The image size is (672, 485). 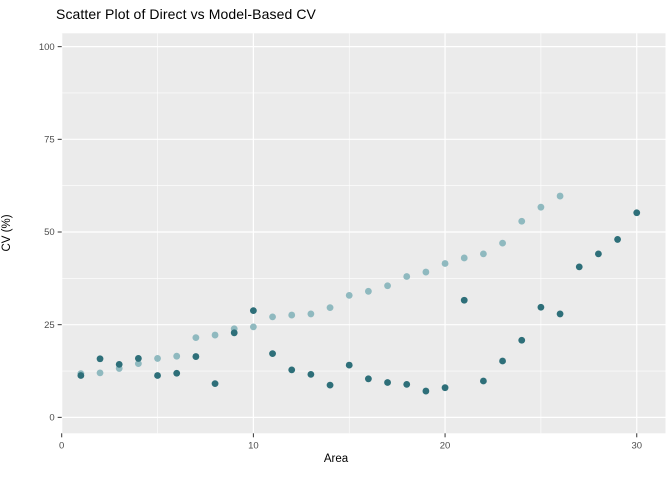 What do you see at coordinates (253, 445) in the screenshot?
I see `x-tick-label: 10` at bounding box center [253, 445].